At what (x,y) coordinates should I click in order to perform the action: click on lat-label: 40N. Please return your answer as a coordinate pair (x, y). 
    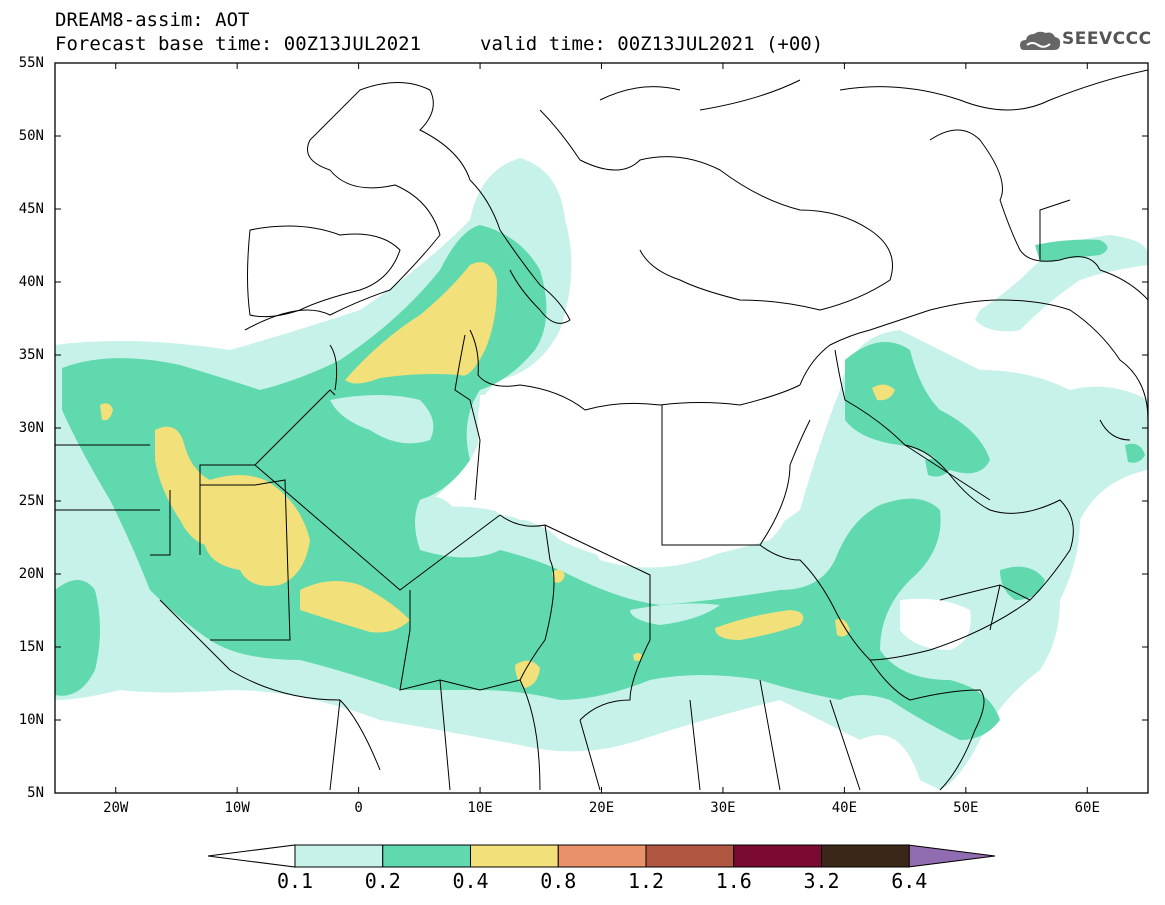
    Looking at the image, I should click on (31, 282).